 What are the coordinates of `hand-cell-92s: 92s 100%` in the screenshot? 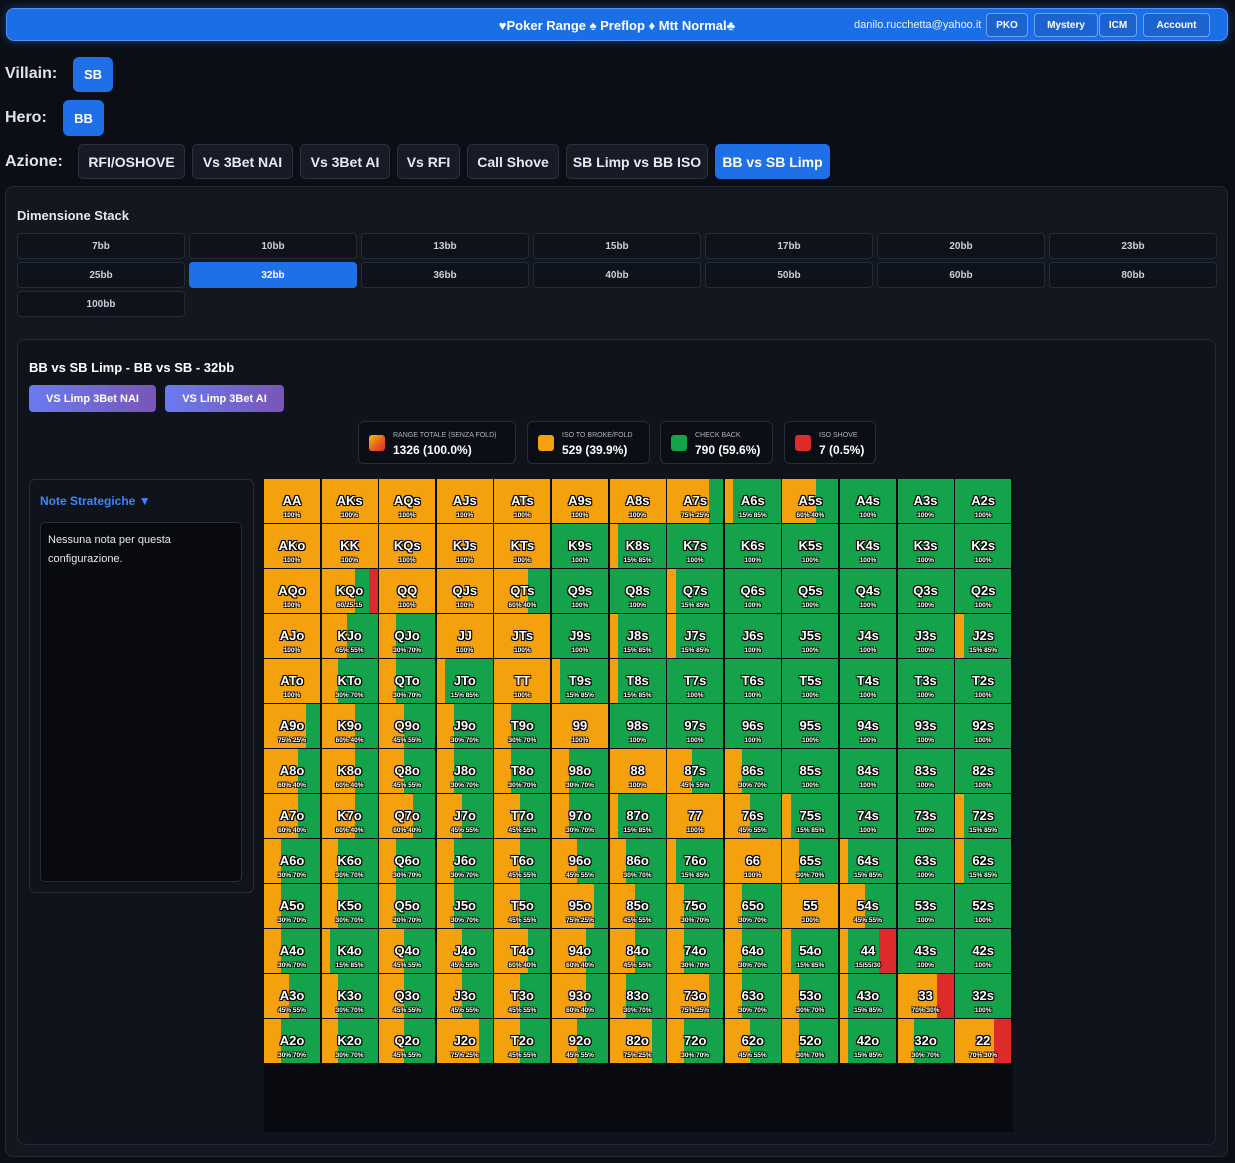 It's located at (983, 726).